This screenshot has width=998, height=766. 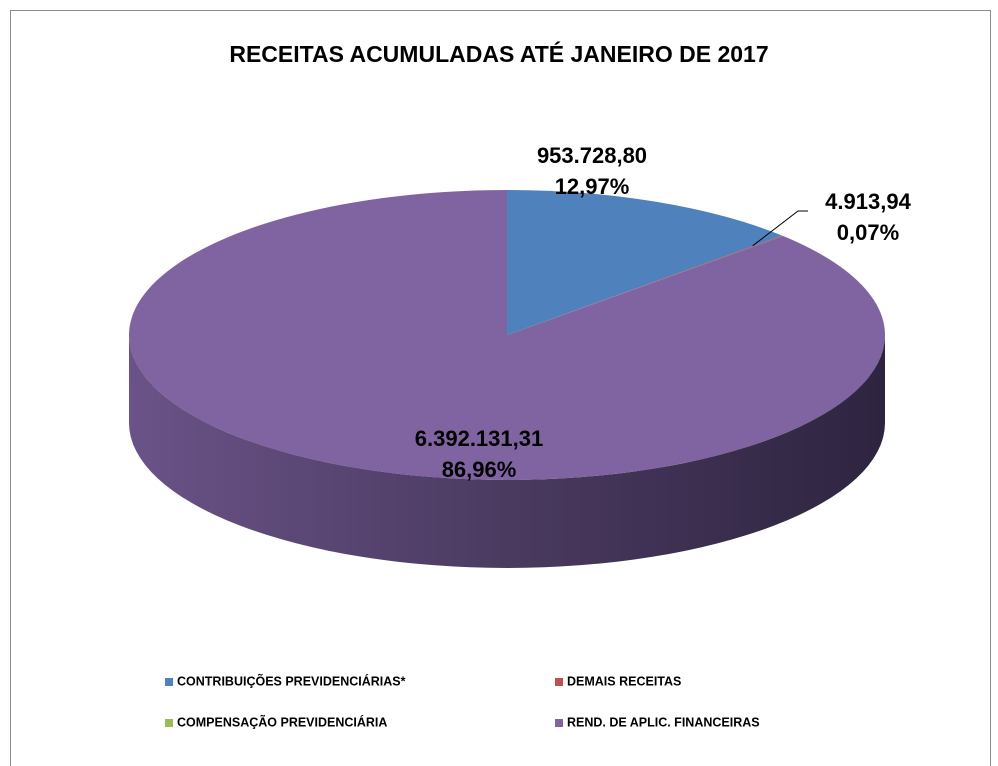 What do you see at coordinates (282, 721) in the screenshot?
I see `legend-label: COMPENSAÇÃO PREVIDENCIÁRIA` at bounding box center [282, 721].